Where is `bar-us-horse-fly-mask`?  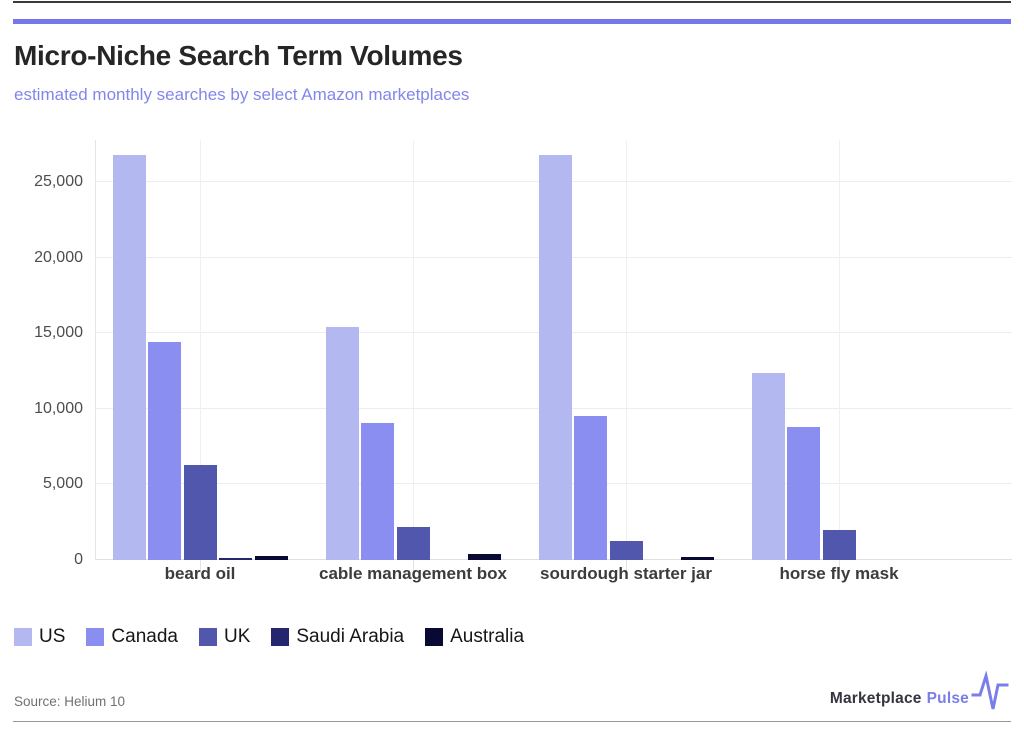 bar-us-horse-fly-mask is located at coordinates (768, 466).